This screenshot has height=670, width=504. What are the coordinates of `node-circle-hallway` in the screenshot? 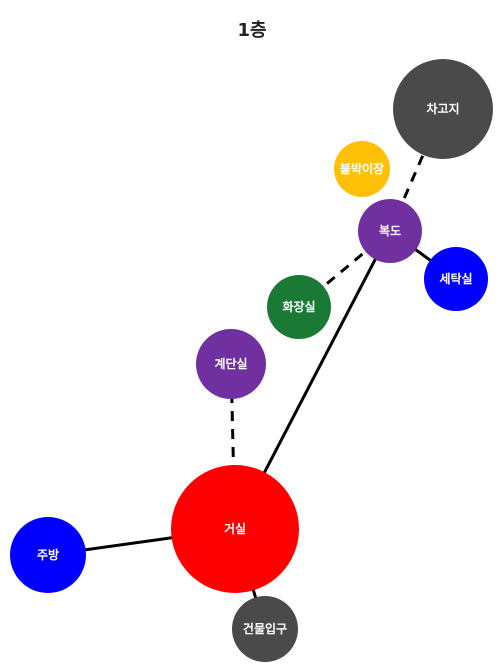 It's located at (390, 231).